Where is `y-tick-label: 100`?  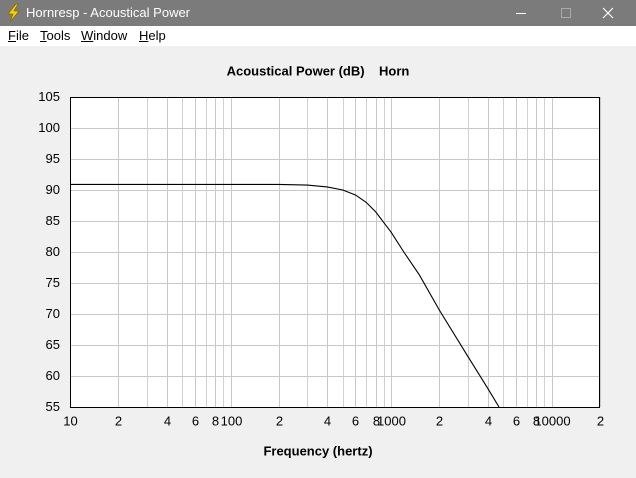 y-tick-label: 100 is located at coordinates (49, 127).